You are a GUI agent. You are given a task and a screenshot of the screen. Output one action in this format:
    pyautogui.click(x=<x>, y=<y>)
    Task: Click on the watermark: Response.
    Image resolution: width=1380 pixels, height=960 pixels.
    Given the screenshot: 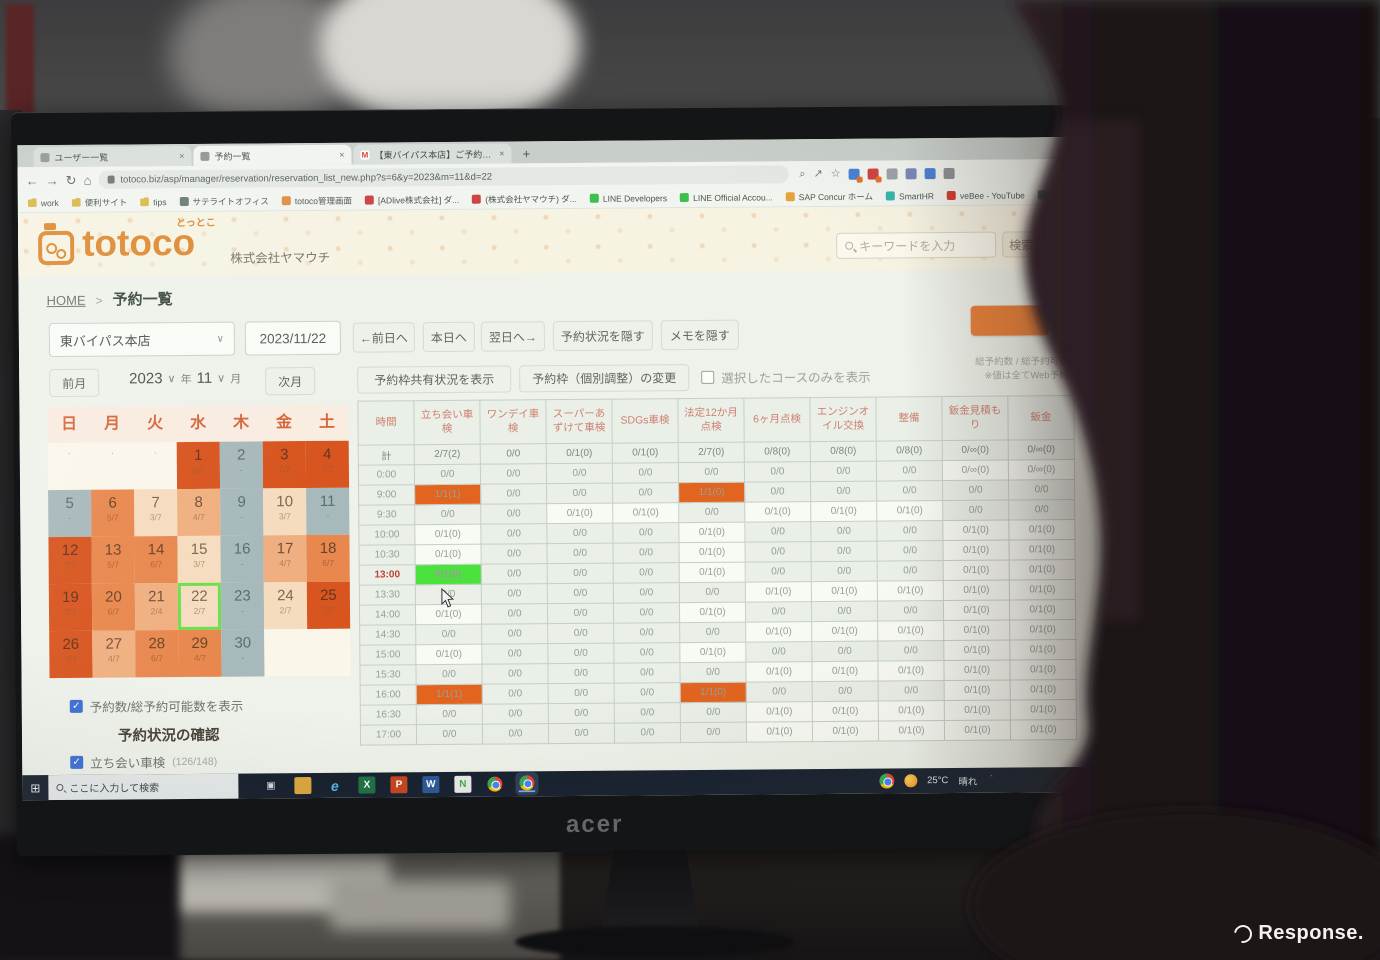 What is the action you would take?
    pyautogui.click(x=1297, y=933)
    